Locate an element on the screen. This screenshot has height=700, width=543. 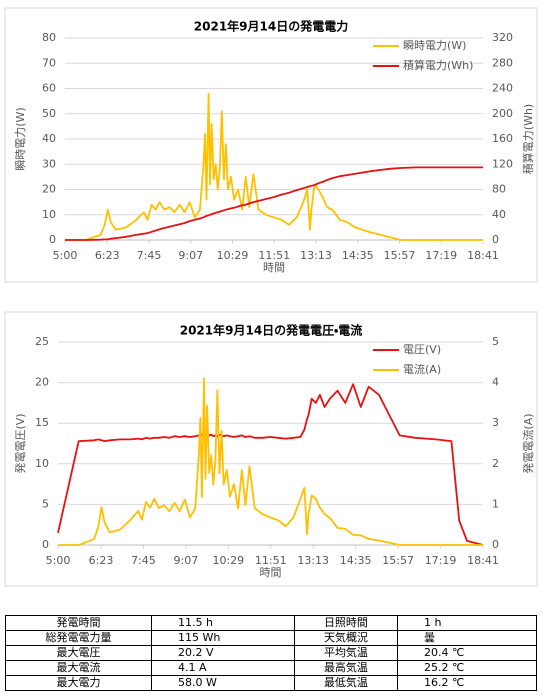
table-label: 日照時間 is located at coordinates (346, 623).